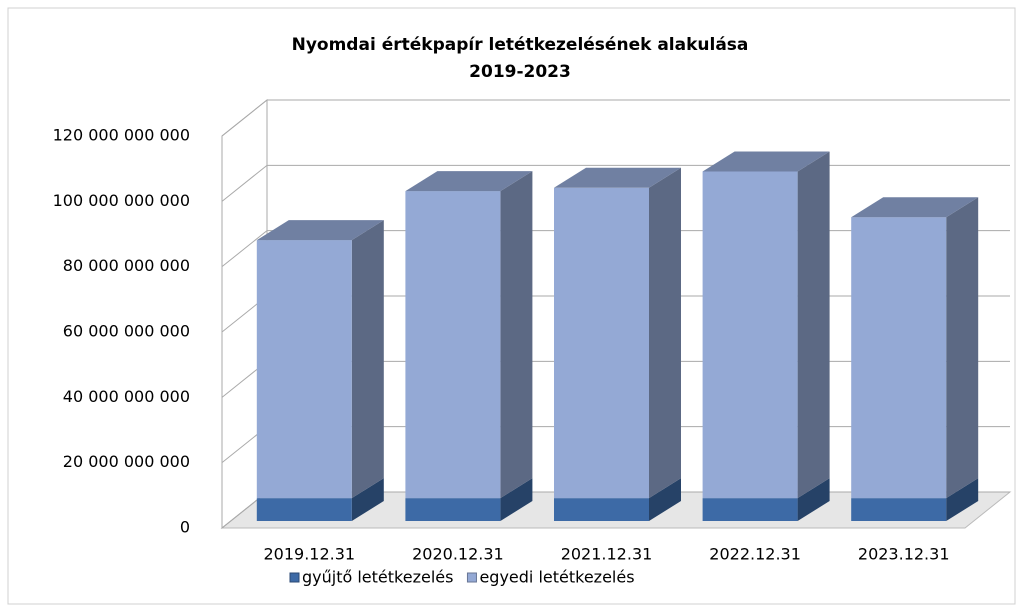  What do you see at coordinates (458, 554) in the screenshot?
I see `x-tick-label: 2020.12.31` at bounding box center [458, 554].